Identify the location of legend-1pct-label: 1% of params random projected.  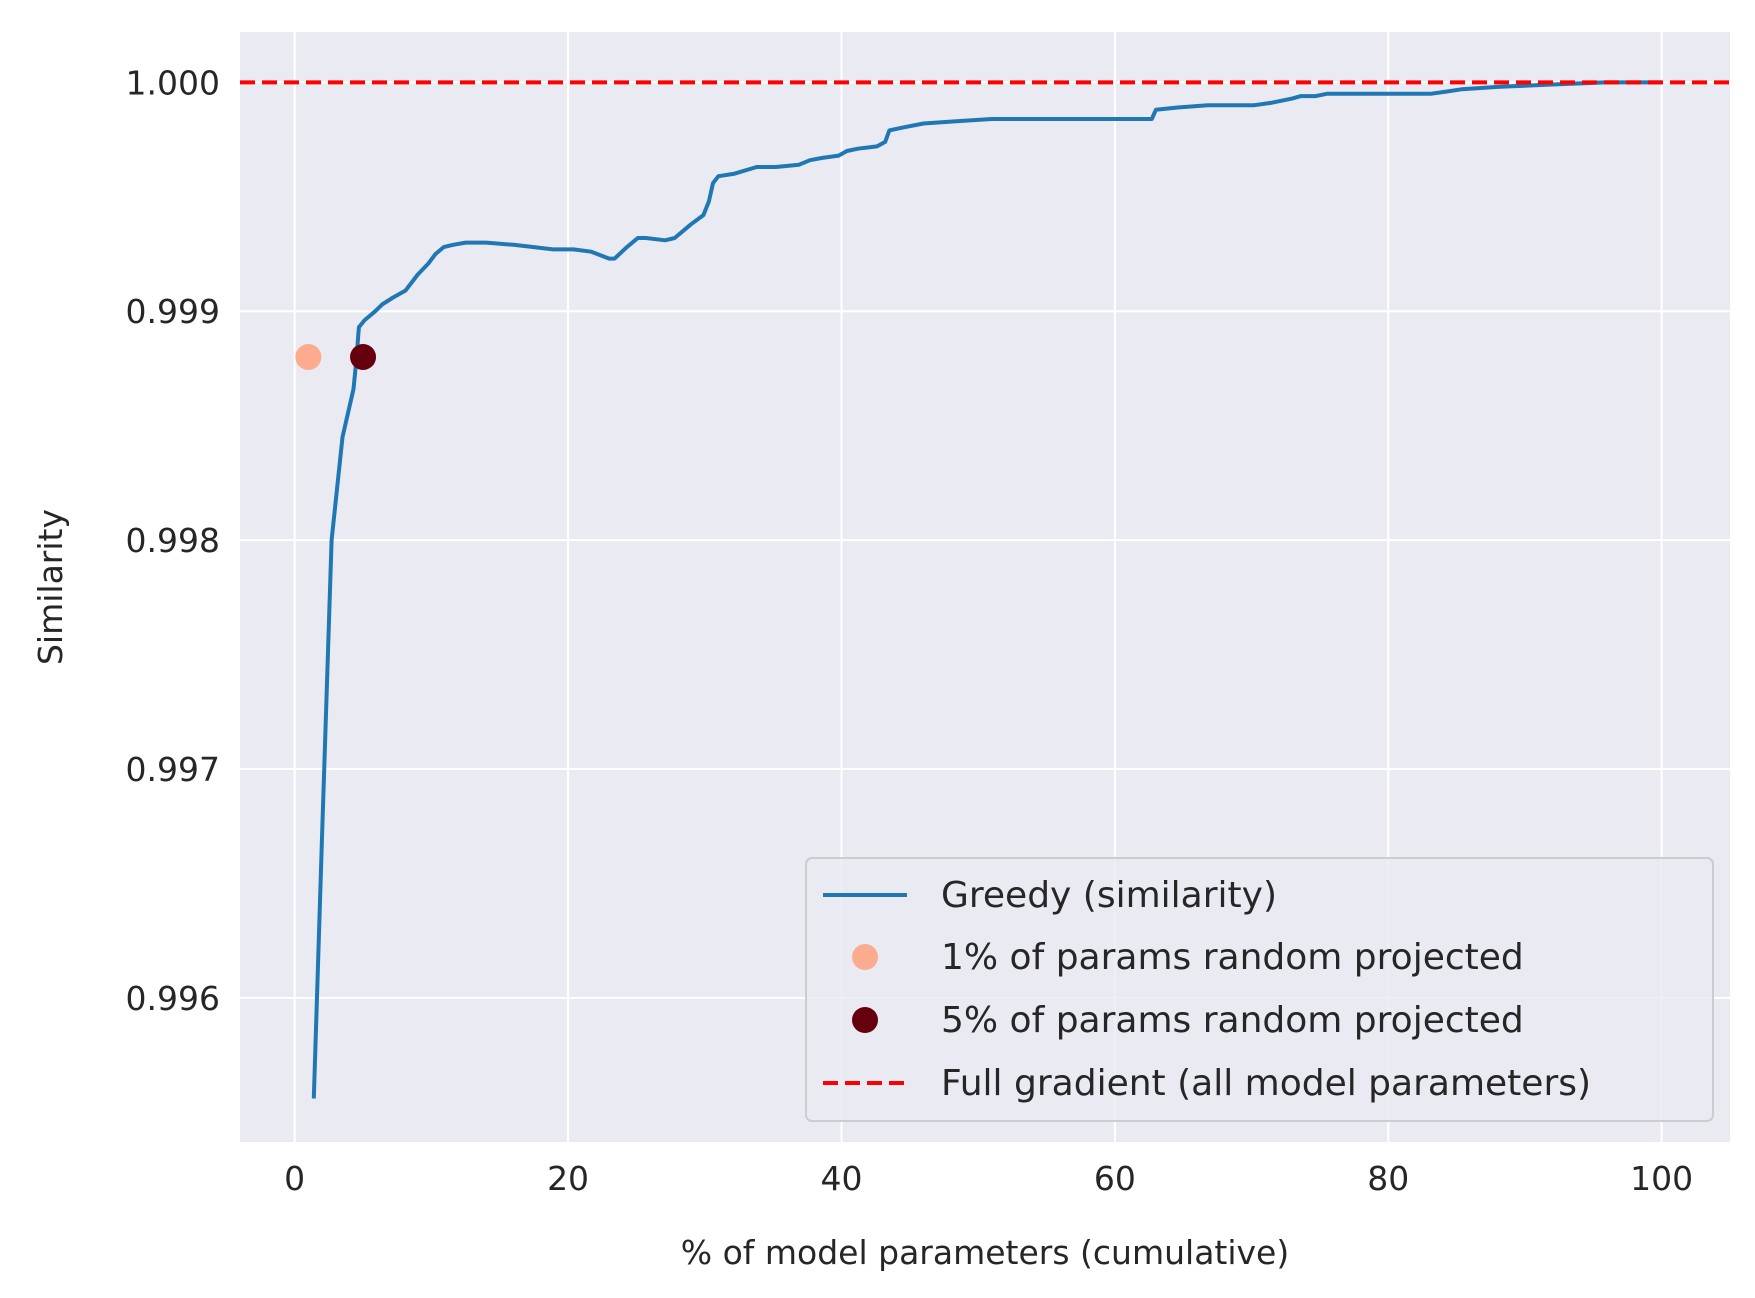
(1232, 957).